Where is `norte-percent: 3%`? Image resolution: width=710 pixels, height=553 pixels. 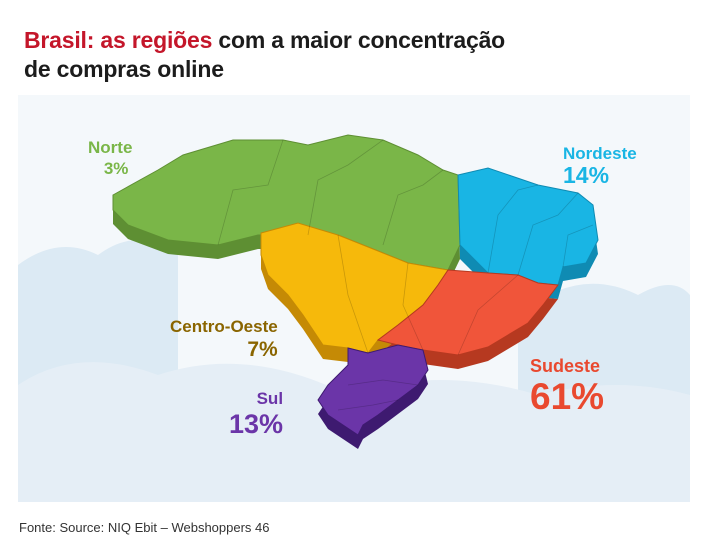
norte-percent: 3% is located at coordinates (116, 168).